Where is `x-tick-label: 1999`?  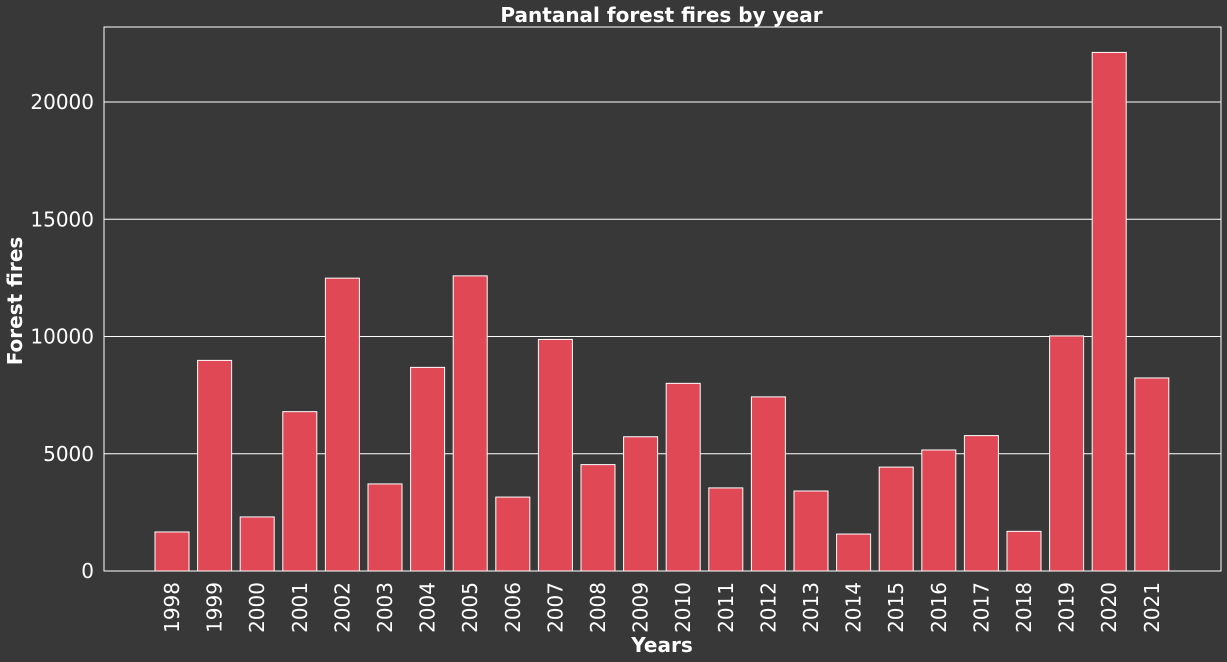
x-tick-label: 1999 is located at coordinates (215, 607).